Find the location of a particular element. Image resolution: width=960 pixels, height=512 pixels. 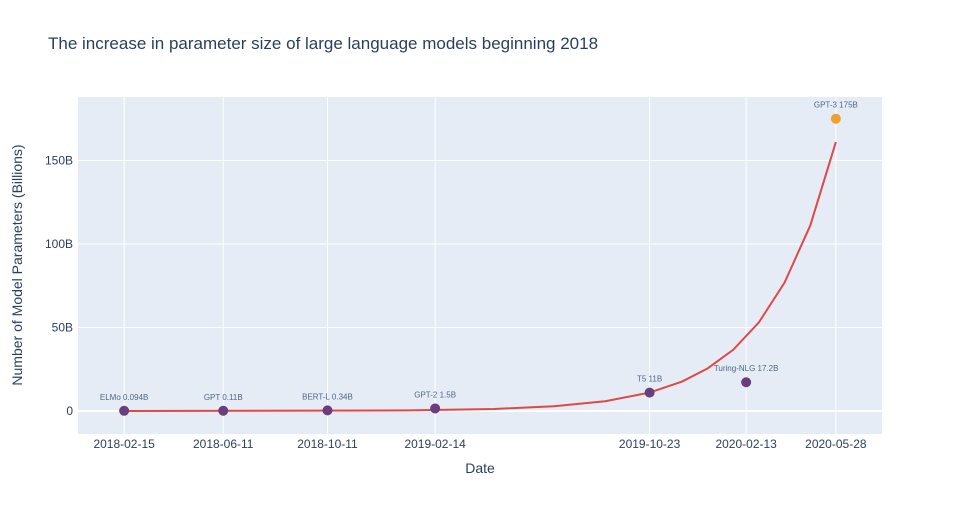

data-label: GPT-2 1.5B is located at coordinates (435, 394).